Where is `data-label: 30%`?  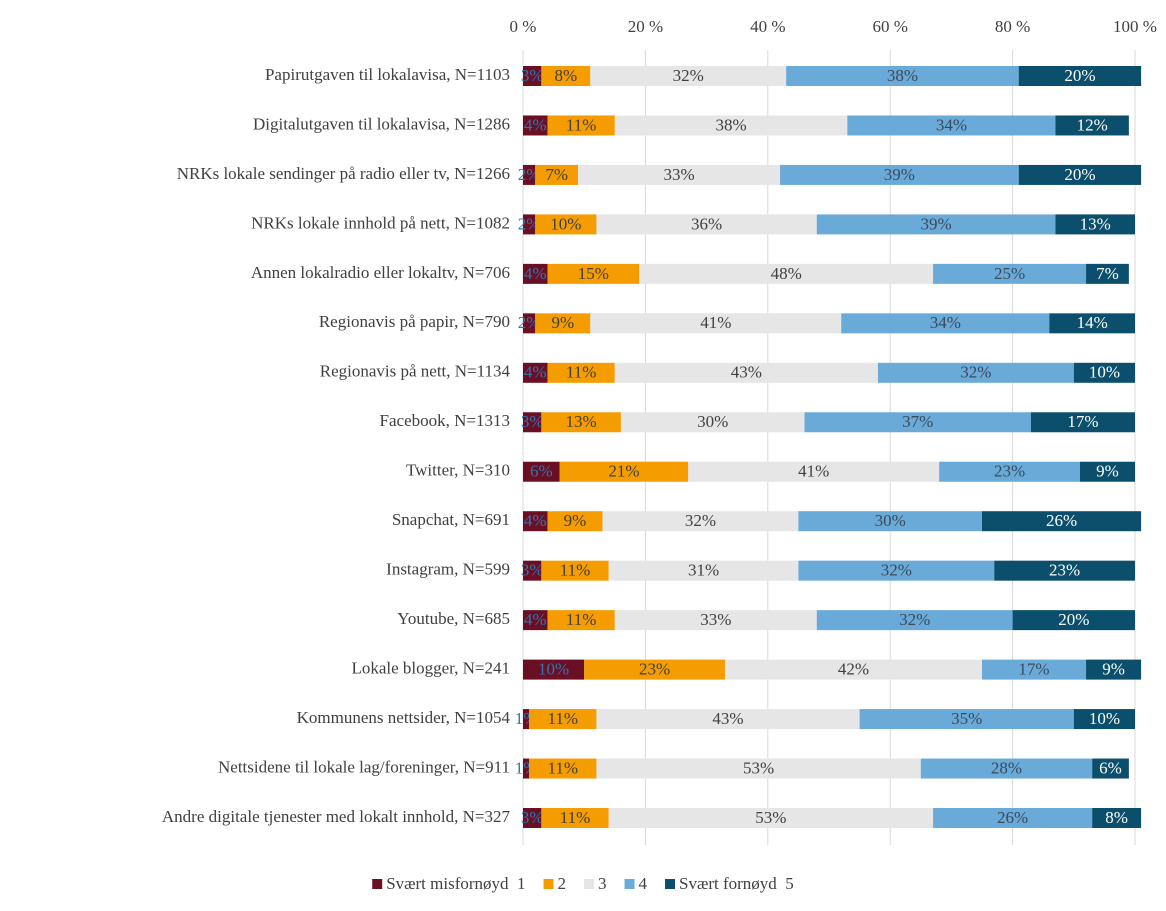 data-label: 30% is located at coordinates (712, 421).